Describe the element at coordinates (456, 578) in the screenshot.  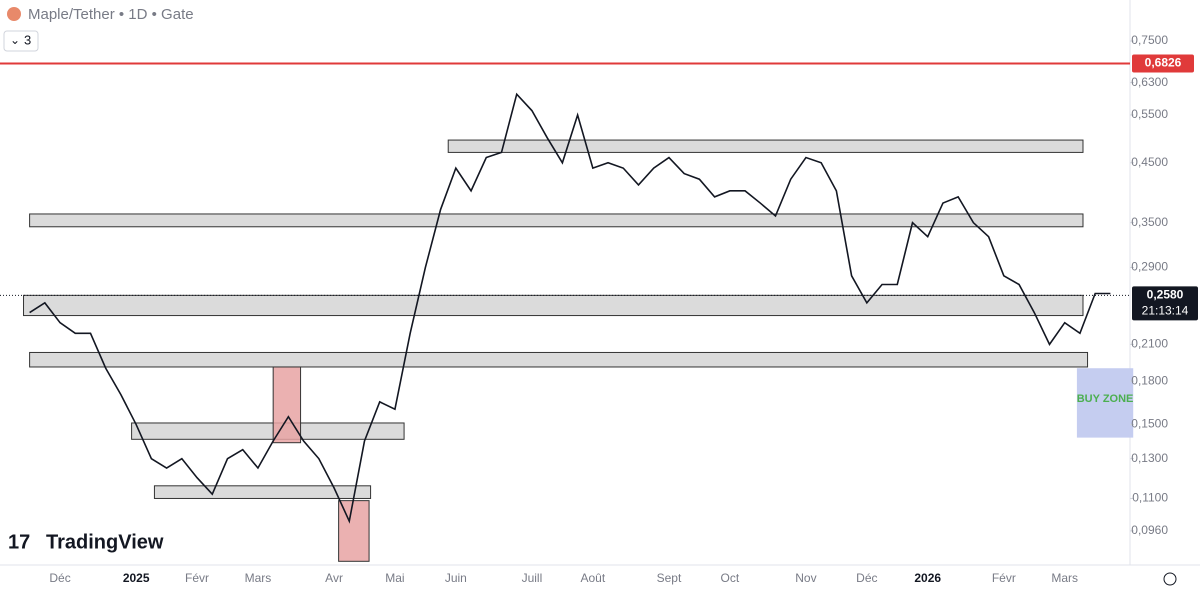
I see `x-tick-label: Juin` at that location.